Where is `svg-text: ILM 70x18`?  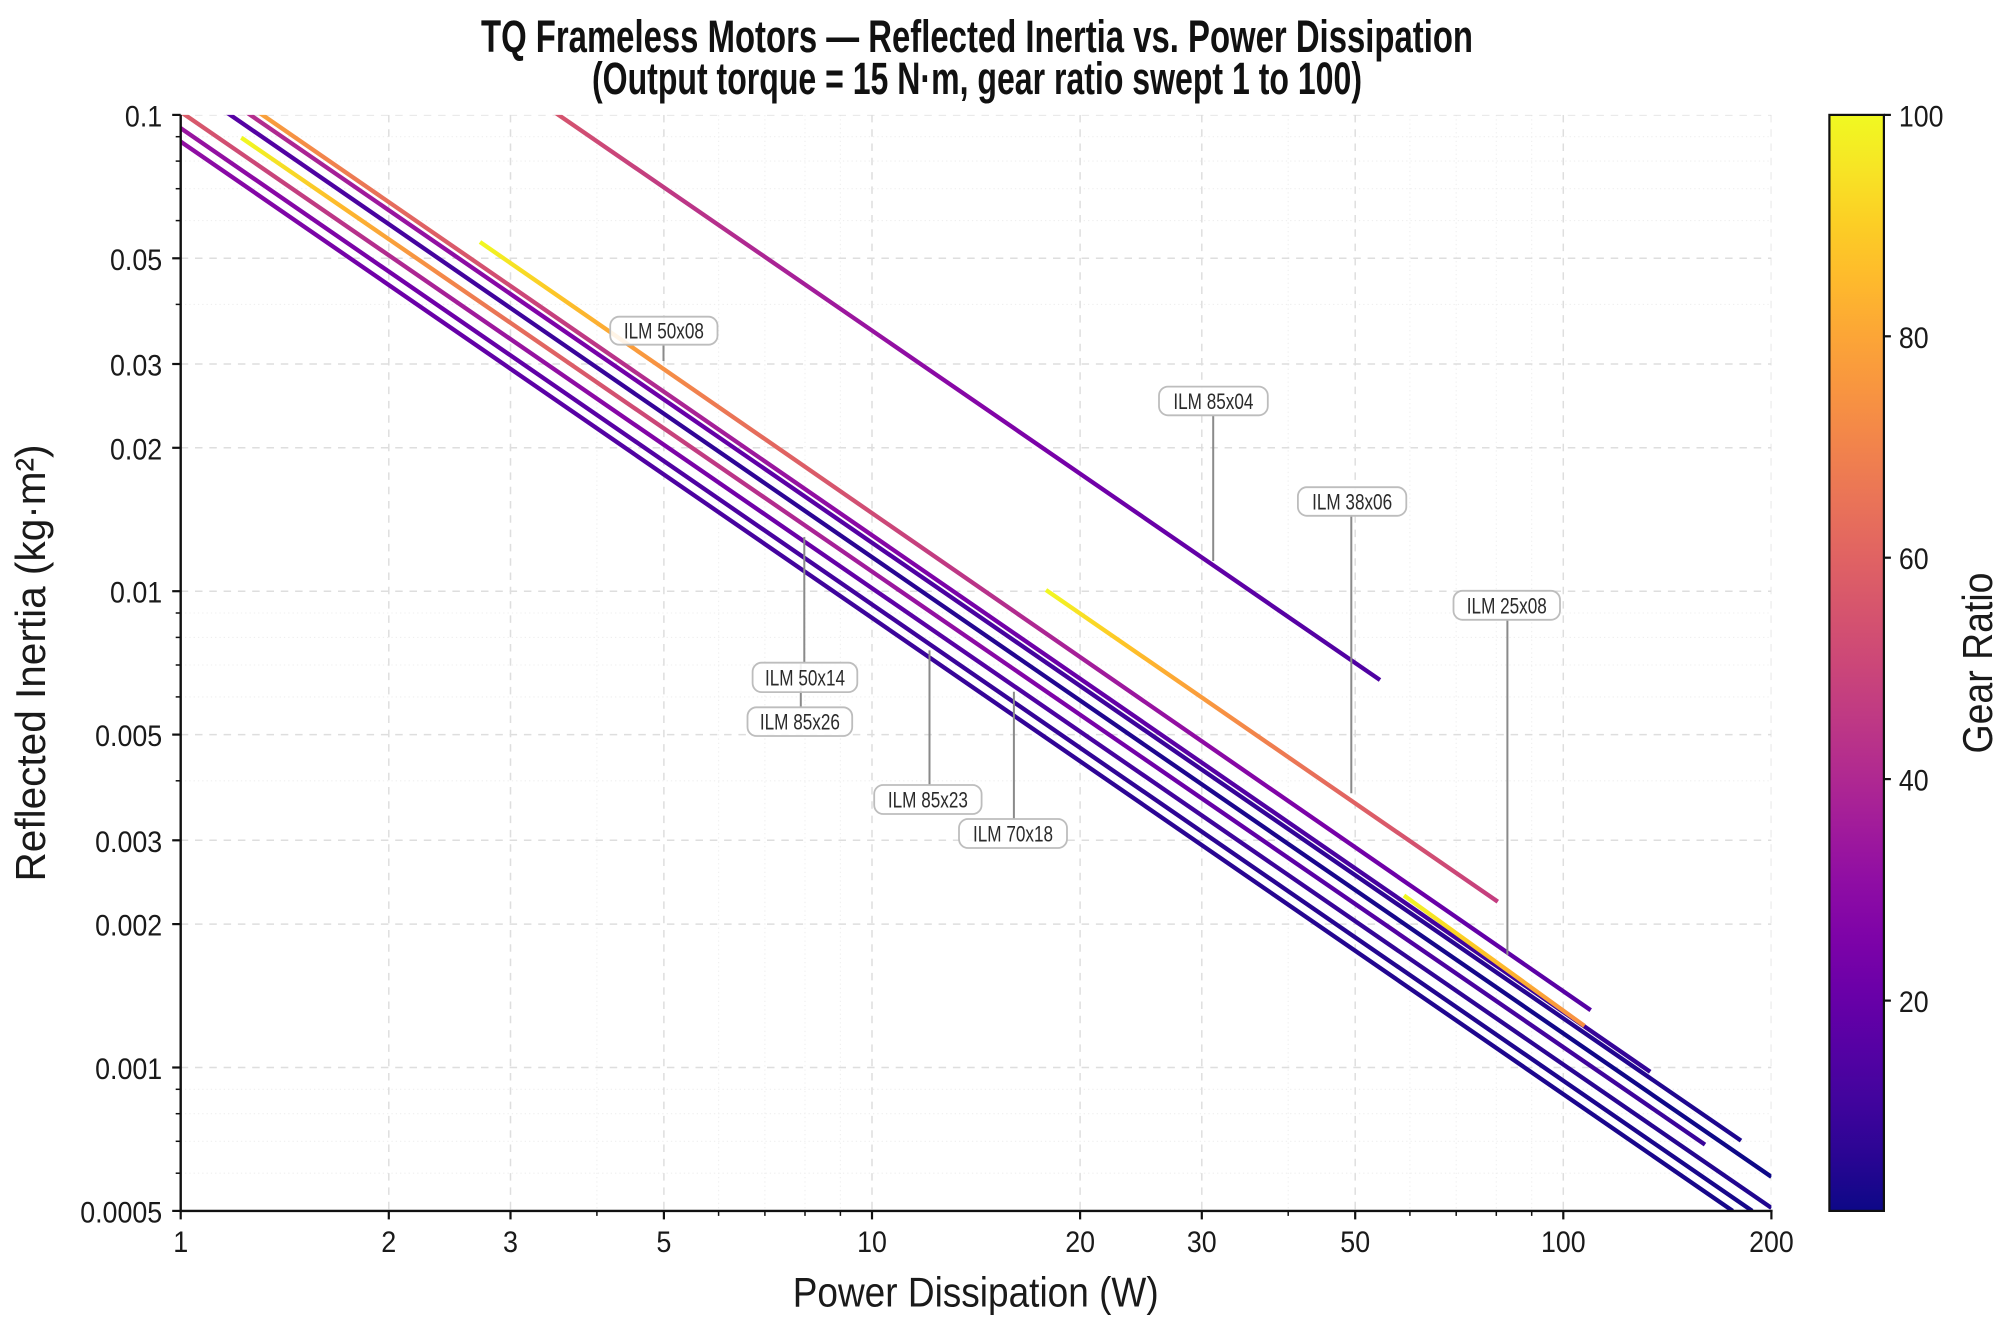
svg-text: ILM 70x18 is located at coordinates (1013, 834).